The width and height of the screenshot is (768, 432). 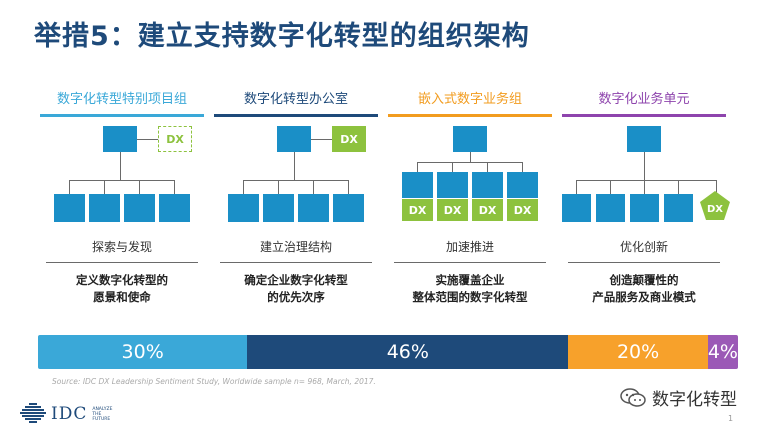 What do you see at coordinates (644, 99) in the screenshot?
I see `column-heading: 数字化业务单元` at bounding box center [644, 99].